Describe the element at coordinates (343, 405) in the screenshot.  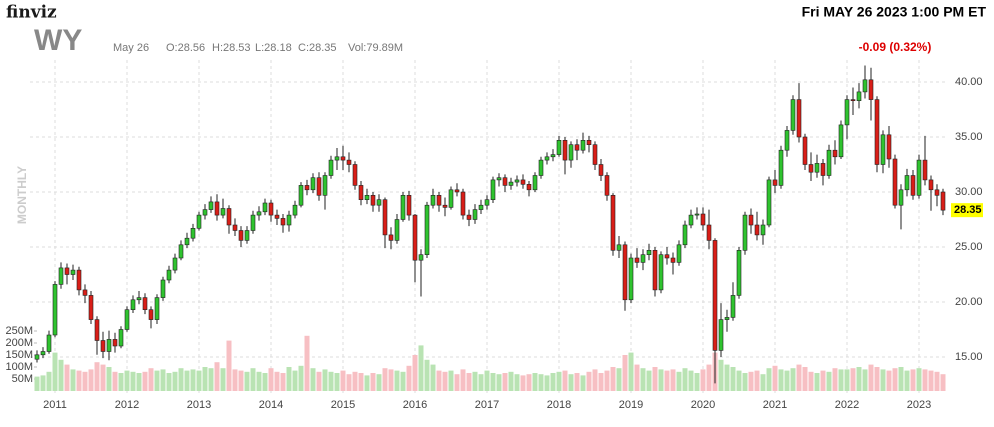
I see `x-tick-label: 2015` at that location.